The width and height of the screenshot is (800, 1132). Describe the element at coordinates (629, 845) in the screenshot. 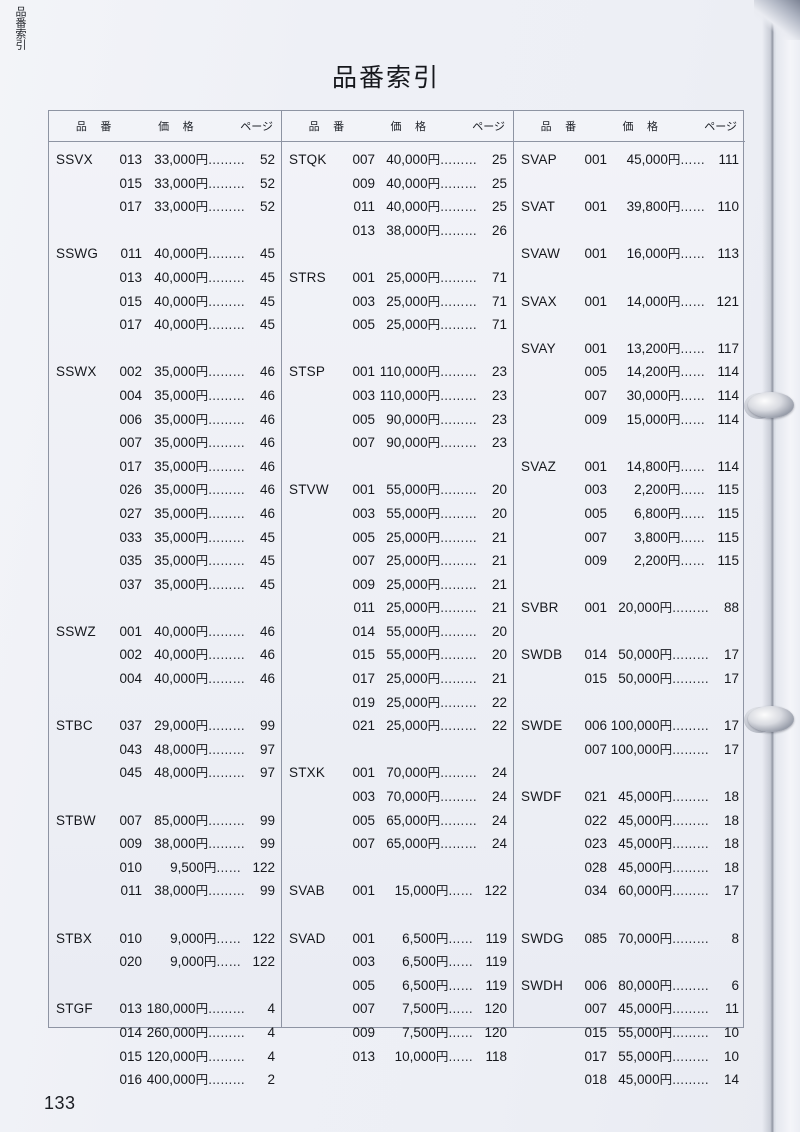

I see `table-row: 023 45,000円……… 18` at that location.